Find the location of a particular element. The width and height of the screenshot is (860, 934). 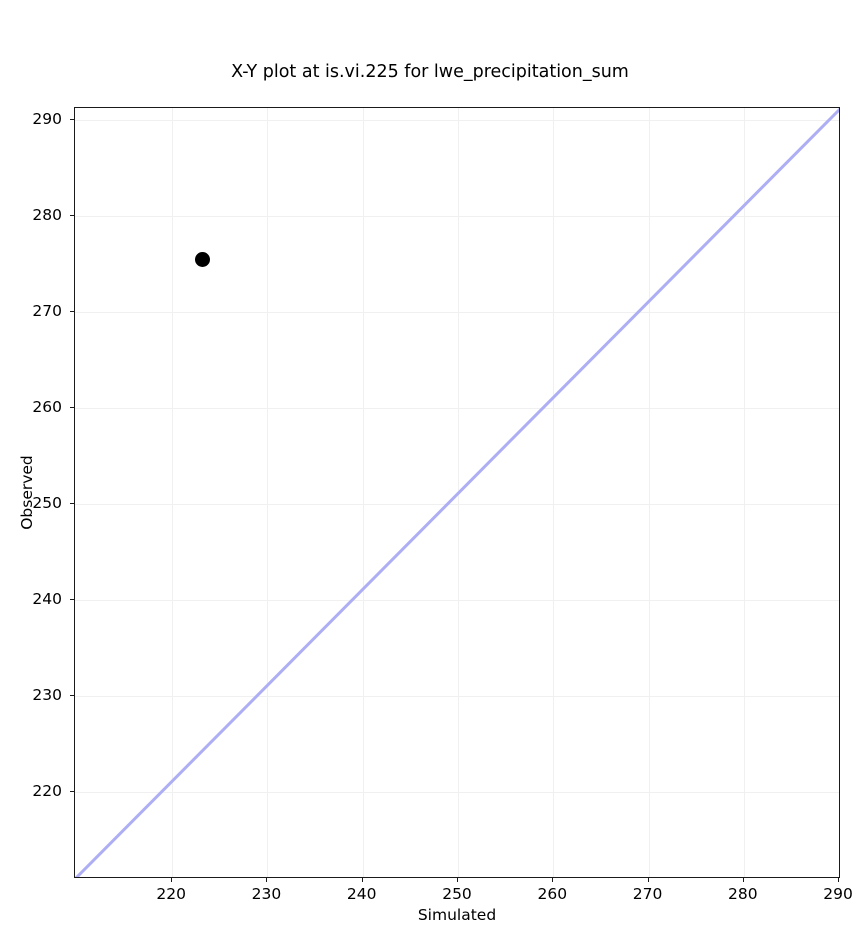

x-tick-label: 220 is located at coordinates (171, 894).